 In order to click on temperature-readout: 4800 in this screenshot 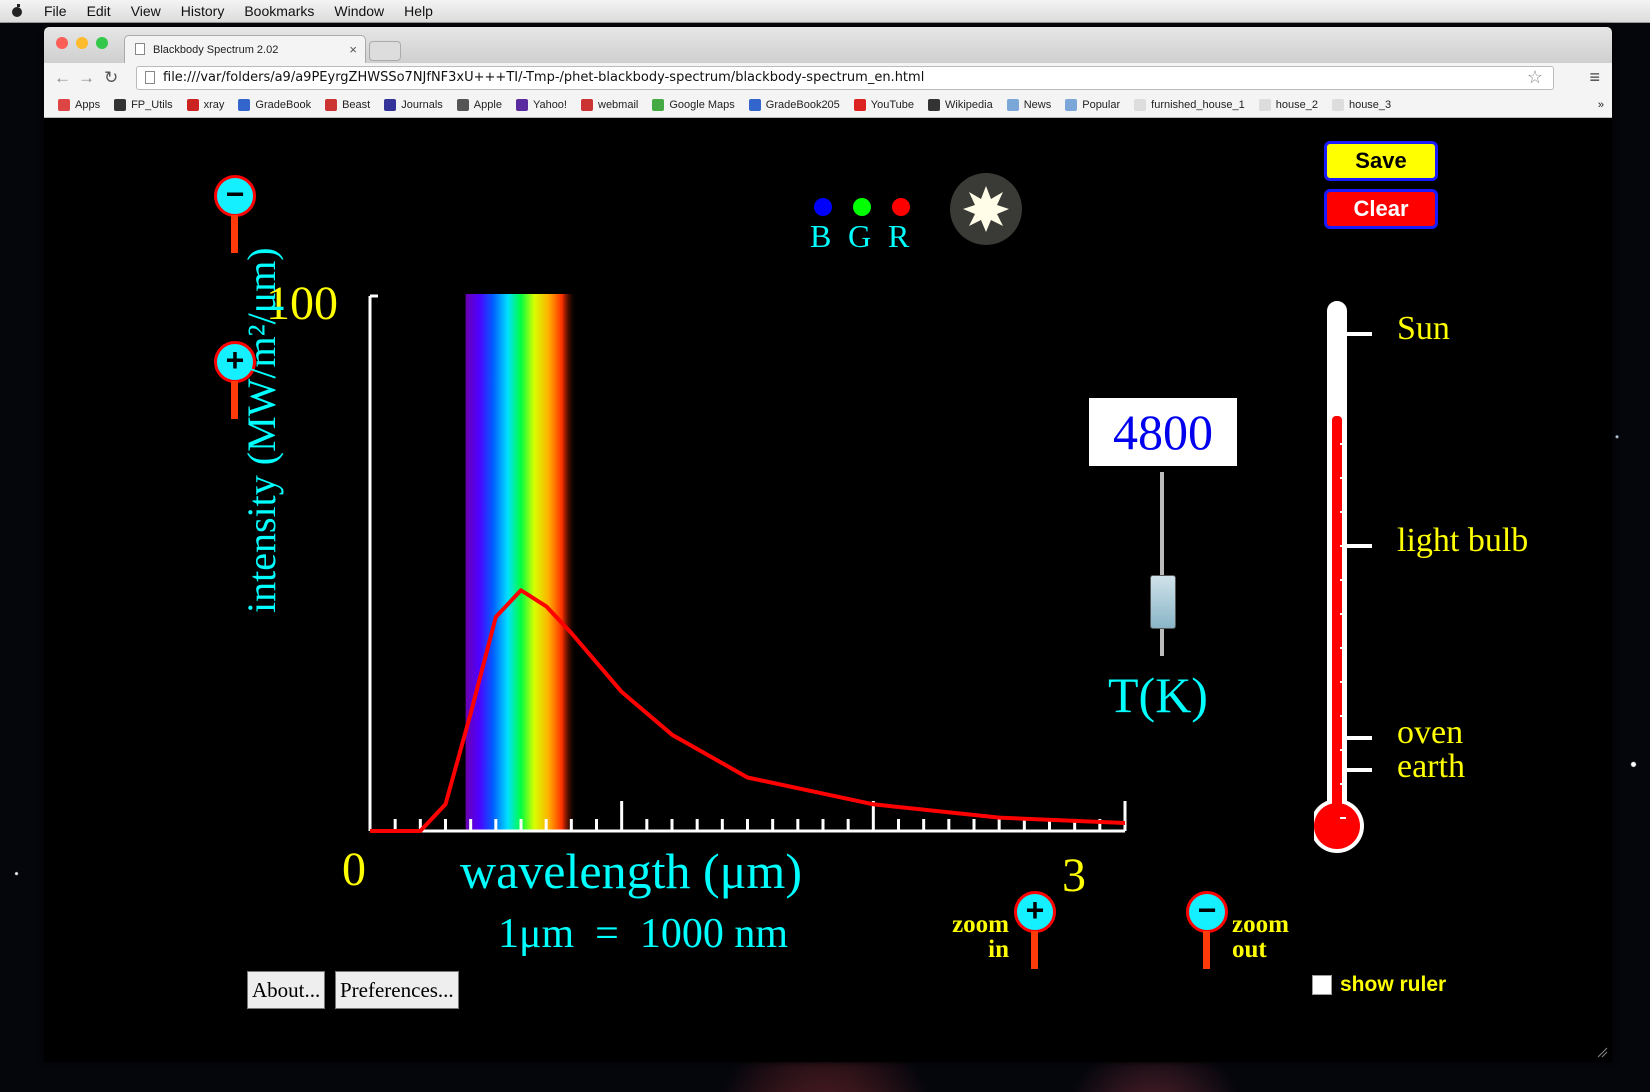, I will do `click(1163, 432)`.